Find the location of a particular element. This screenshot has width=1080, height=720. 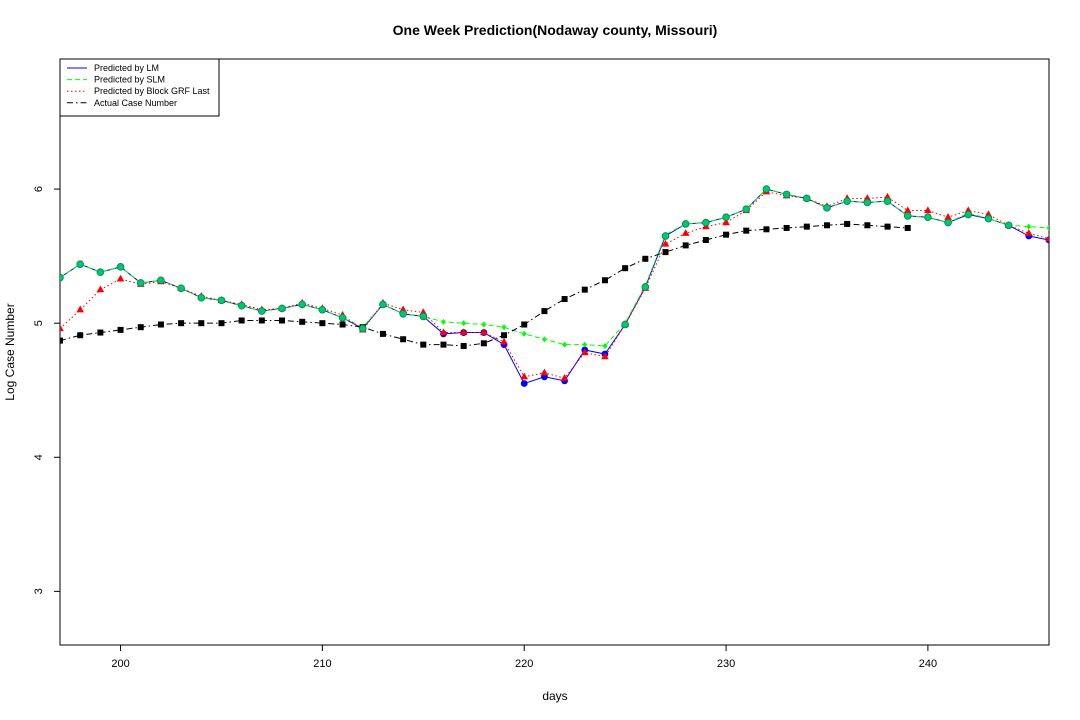

legend-label: Predicted by LM is located at coordinates (126, 68).